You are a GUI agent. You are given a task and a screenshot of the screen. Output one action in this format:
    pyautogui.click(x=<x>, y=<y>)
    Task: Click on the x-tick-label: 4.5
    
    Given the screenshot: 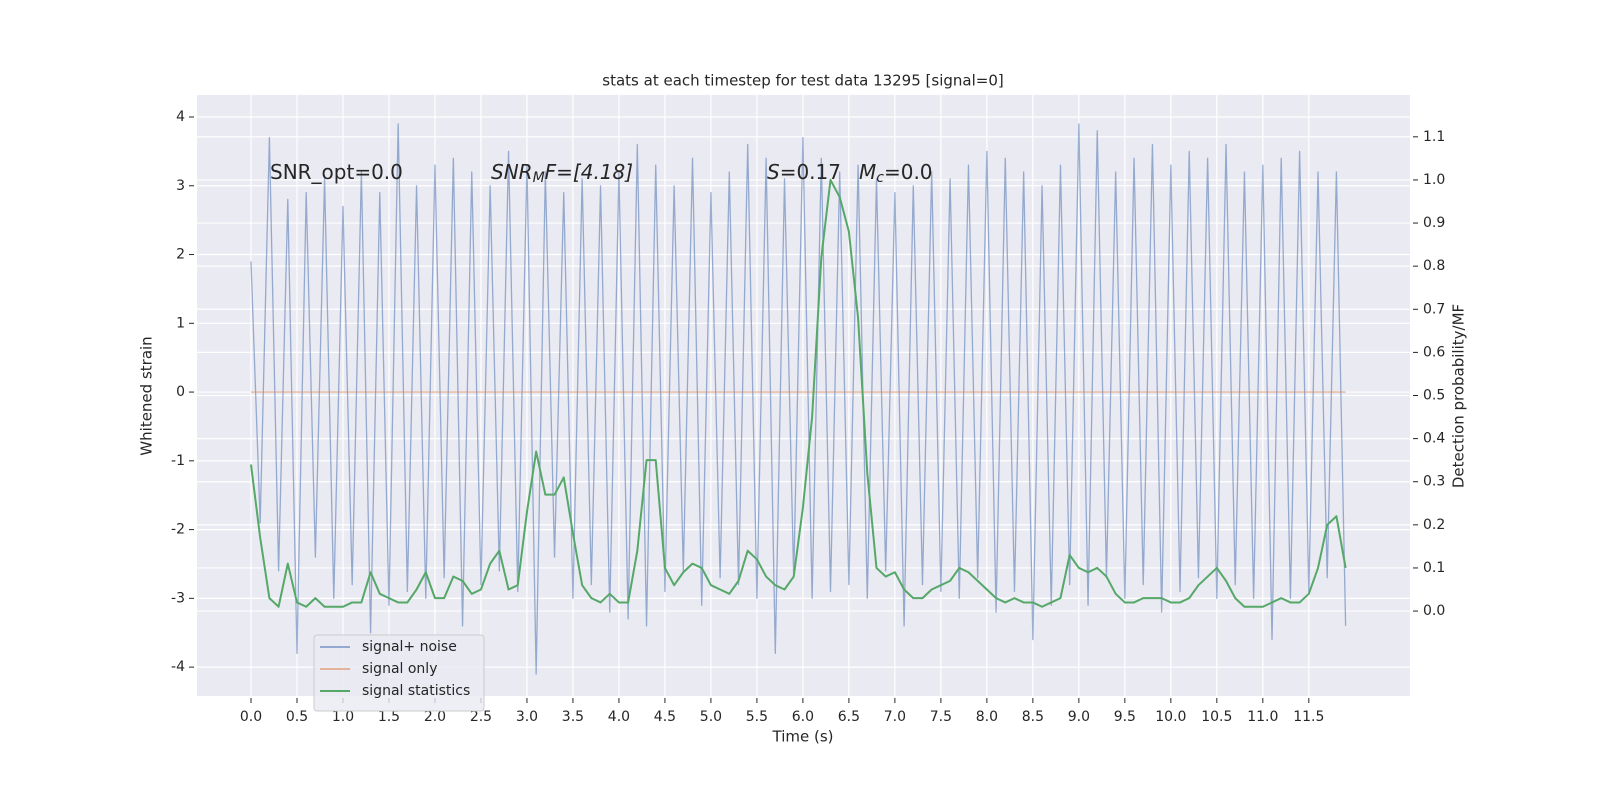 What is the action you would take?
    pyautogui.click(x=665, y=717)
    